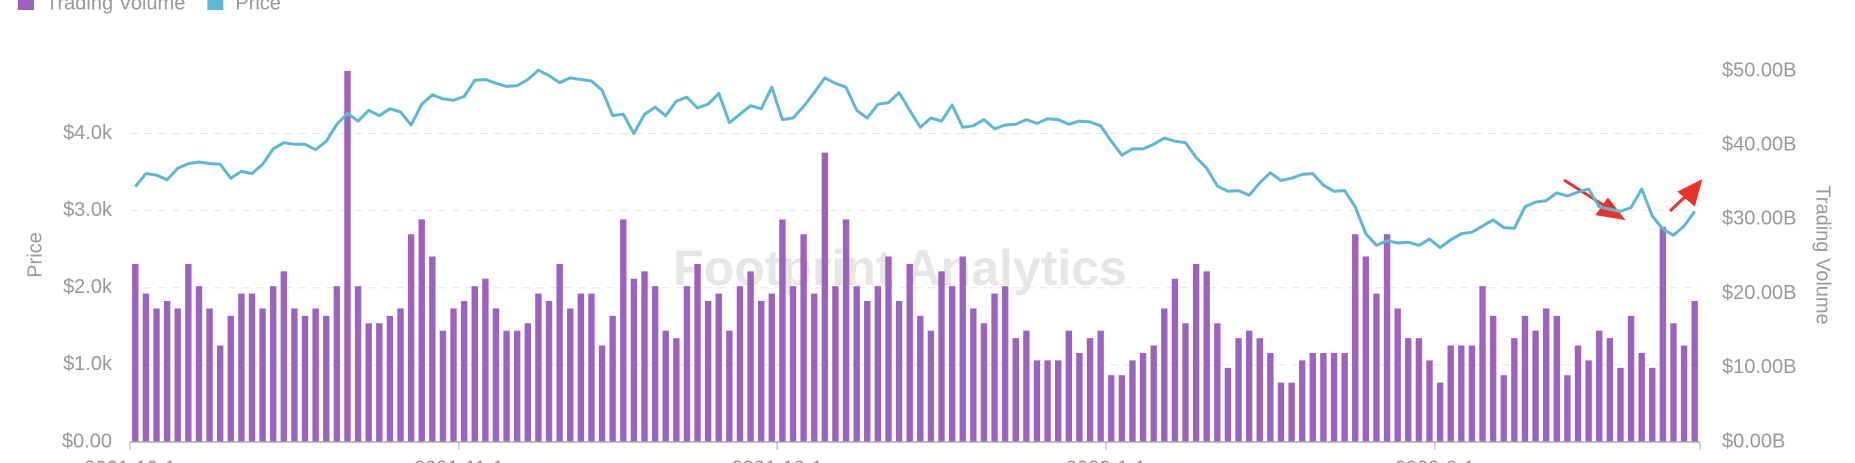 The height and width of the screenshot is (463, 1855). What do you see at coordinates (1435, 460) in the screenshot?
I see `x-tick-label: 2022-2-1` at bounding box center [1435, 460].